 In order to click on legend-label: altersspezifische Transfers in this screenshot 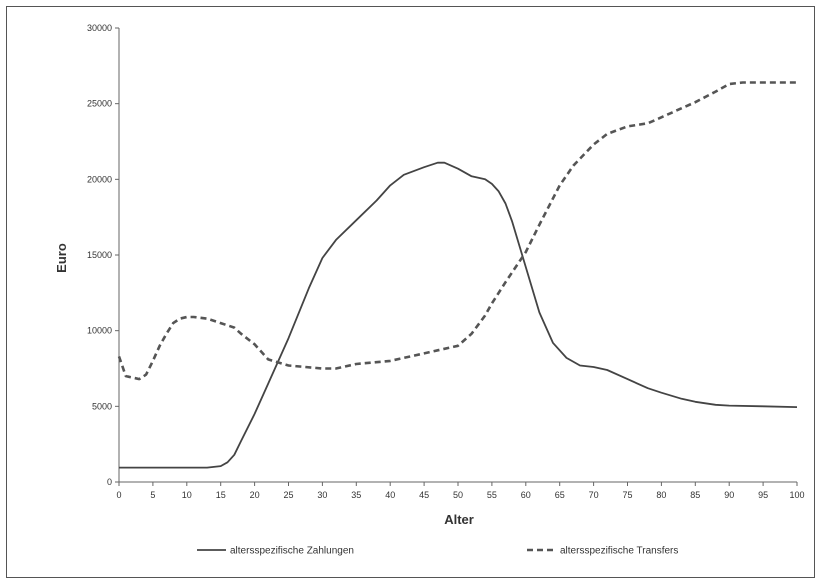, I will do `click(619, 551)`.